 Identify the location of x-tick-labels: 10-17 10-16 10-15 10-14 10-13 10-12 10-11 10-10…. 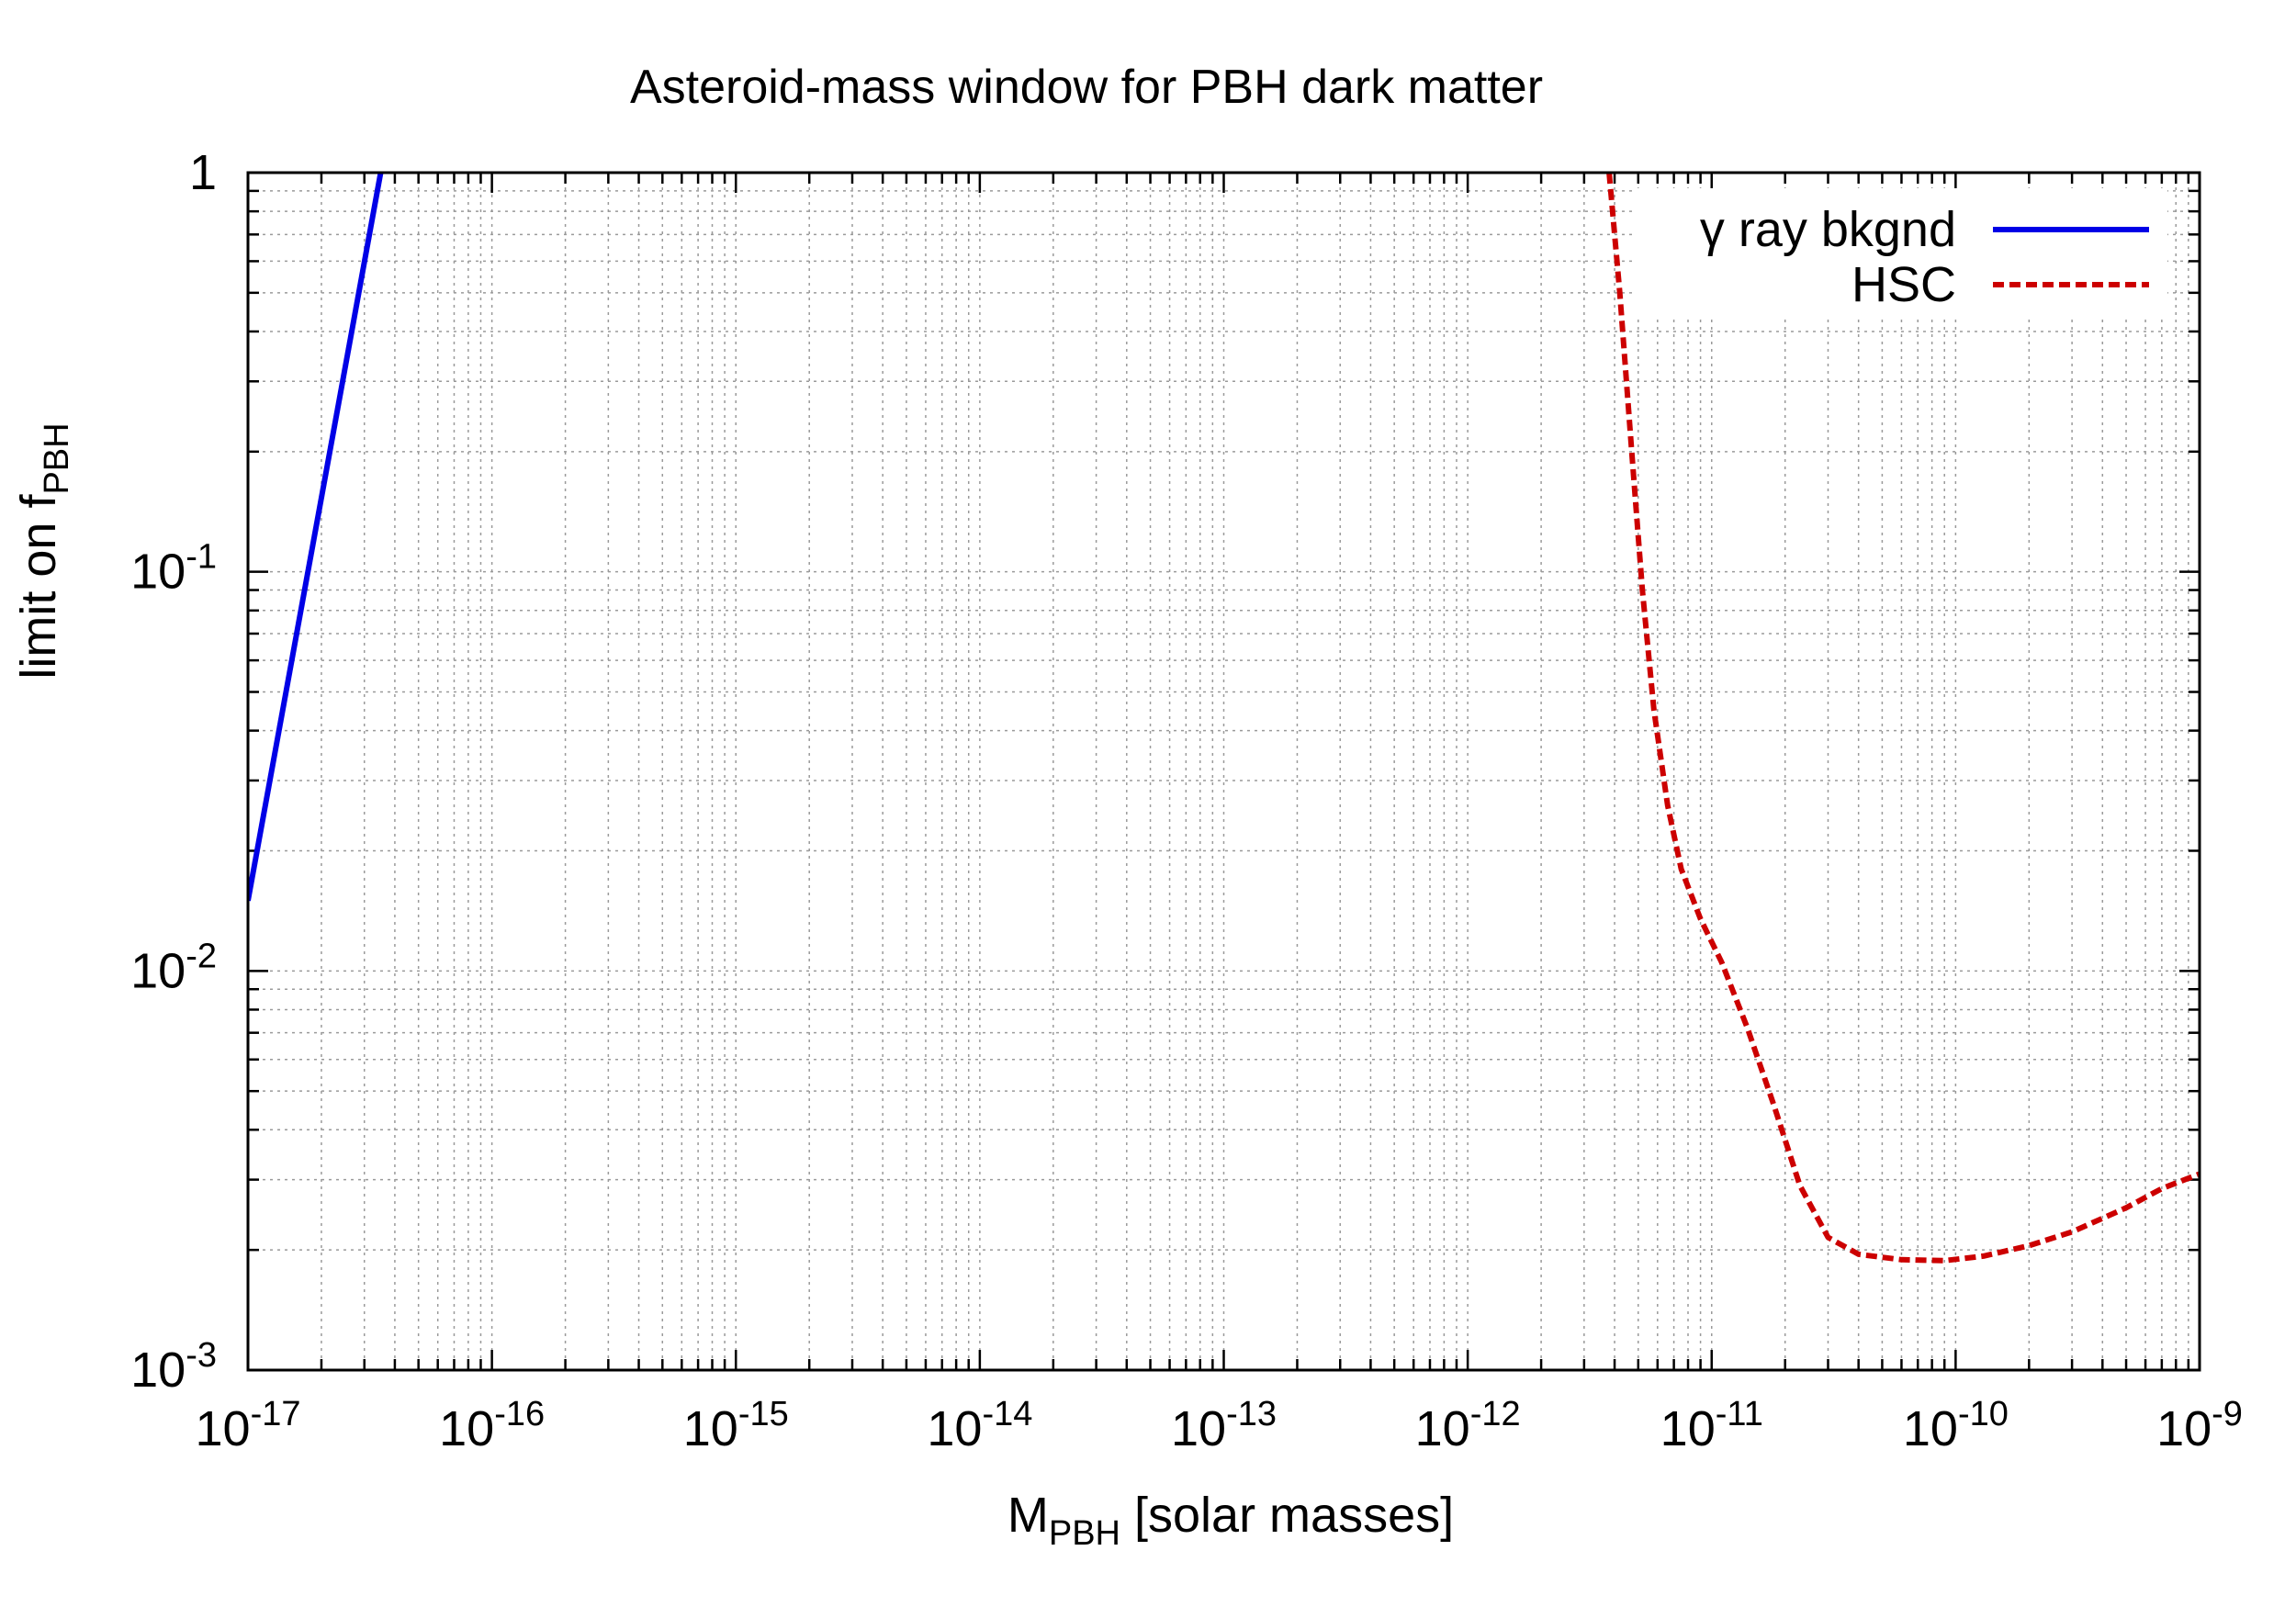
(1219, 1425).